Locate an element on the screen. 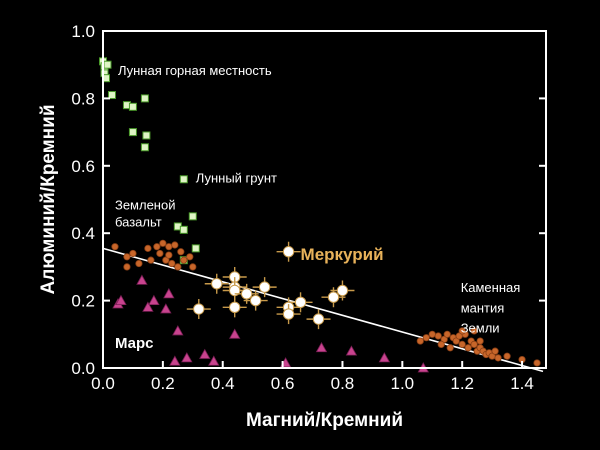  x-tick-label: 0.2 is located at coordinates (163, 383).